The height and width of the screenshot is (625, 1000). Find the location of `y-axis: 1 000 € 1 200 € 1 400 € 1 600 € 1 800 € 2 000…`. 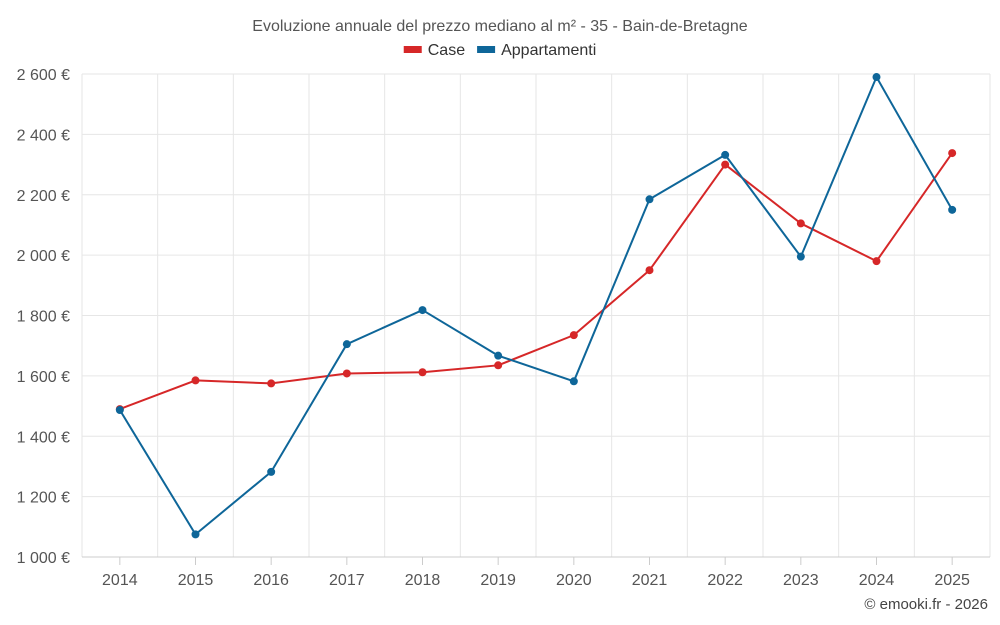

y-axis: 1 000 € 1 200 € 1 400 € 1 600 € 1 800 € 2 000… is located at coordinates (43, 317).